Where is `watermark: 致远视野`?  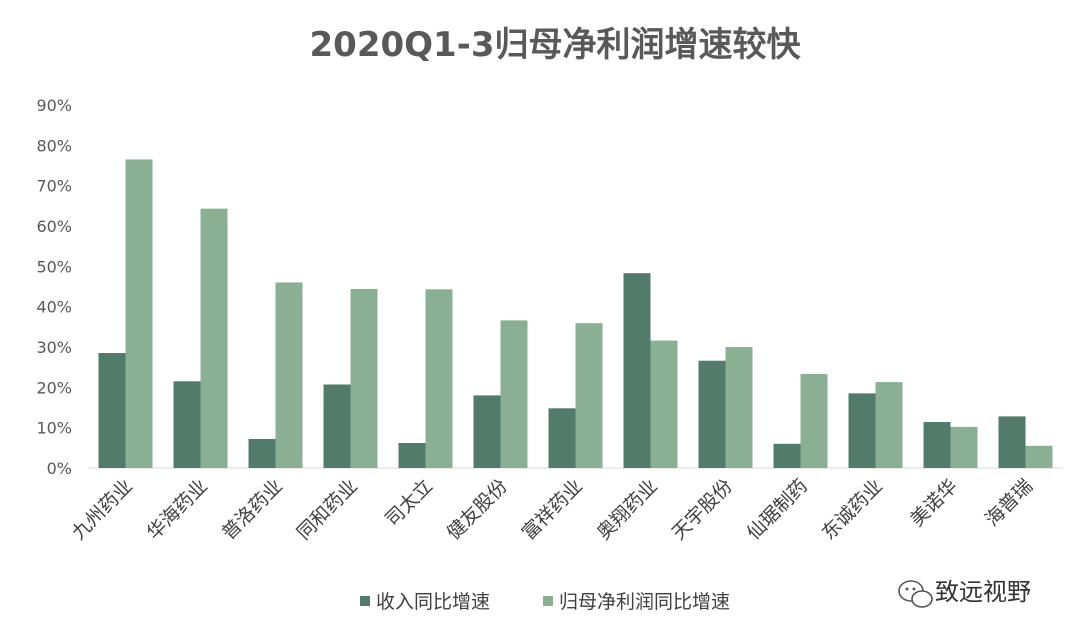
watermark: 致远视野 is located at coordinates (964, 593).